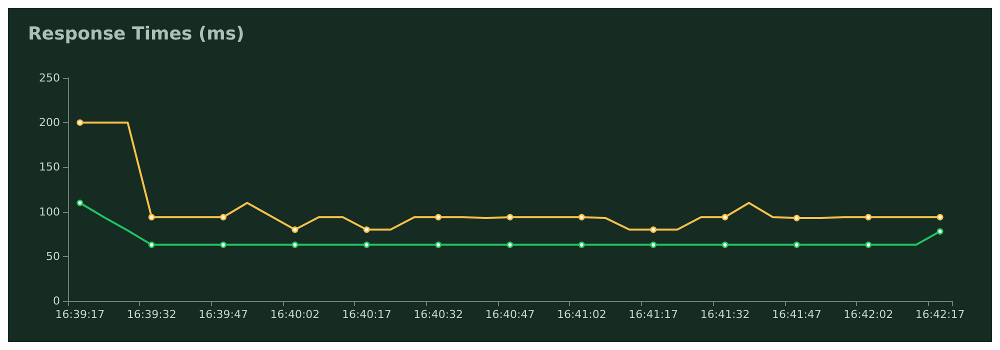  I want to click on x-tick-label: 16:39:47, so click(223, 314).